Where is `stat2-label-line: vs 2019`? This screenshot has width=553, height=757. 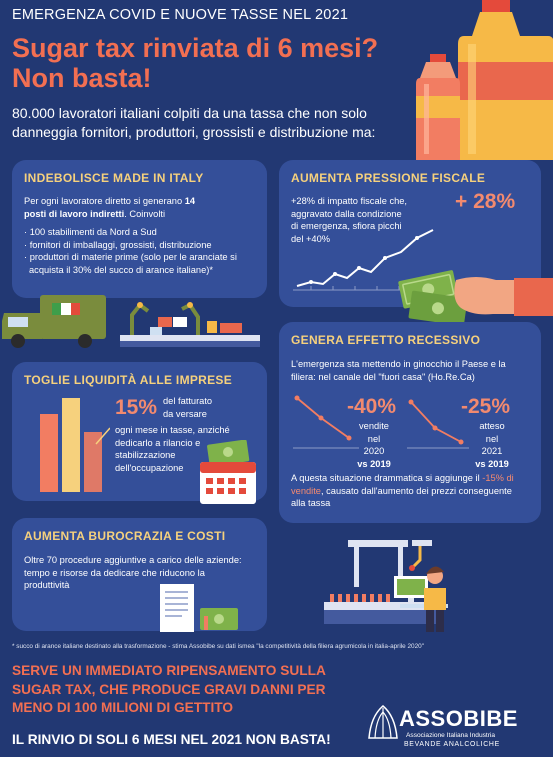
stat2-label-line: vs 2019 is located at coordinates (492, 463).